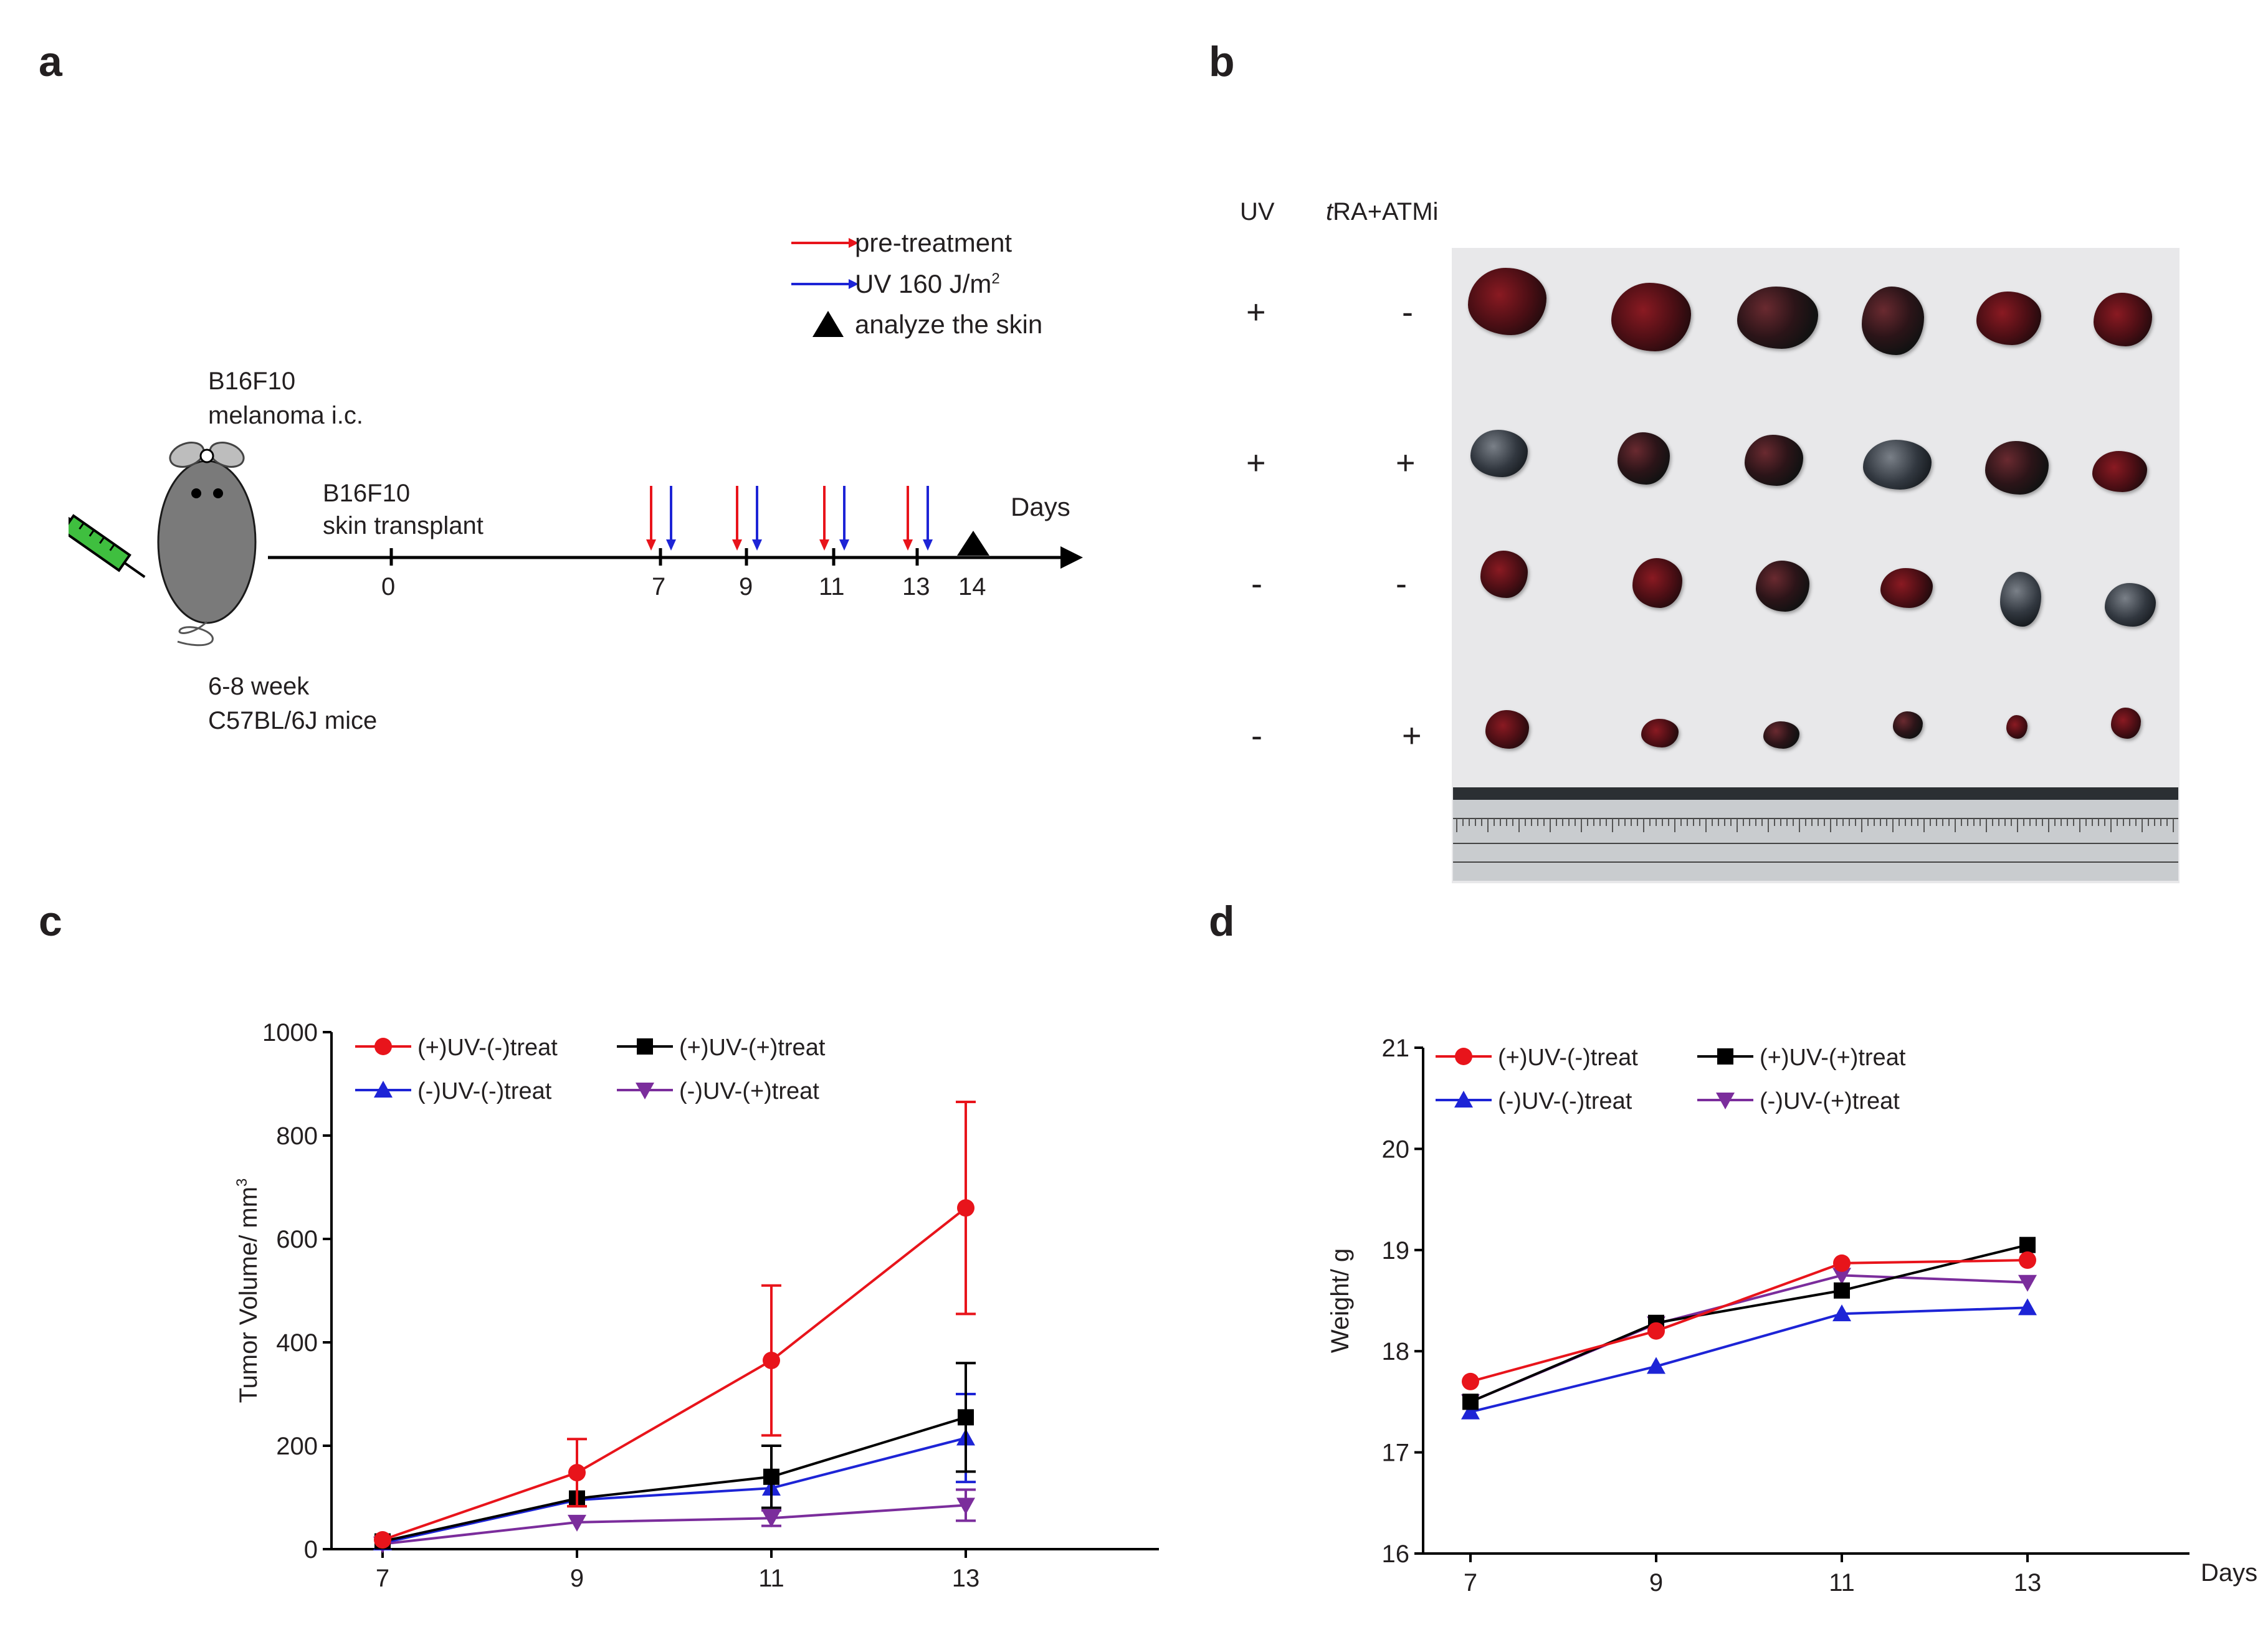 The width and height of the screenshot is (2268, 1632). I want to click on y-tick-label: 18, so click(1396, 1351).